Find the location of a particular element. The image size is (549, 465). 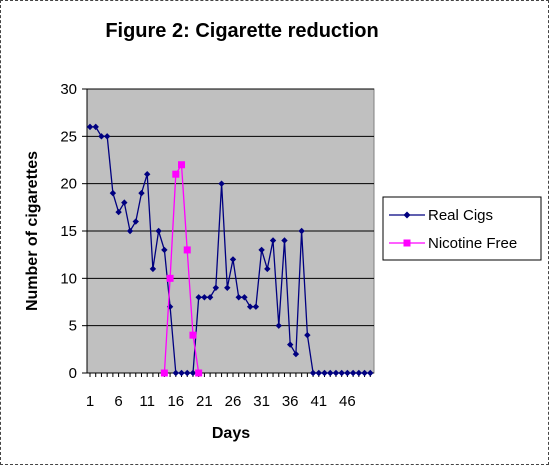

x-tick-label: 41 is located at coordinates (318, 401).